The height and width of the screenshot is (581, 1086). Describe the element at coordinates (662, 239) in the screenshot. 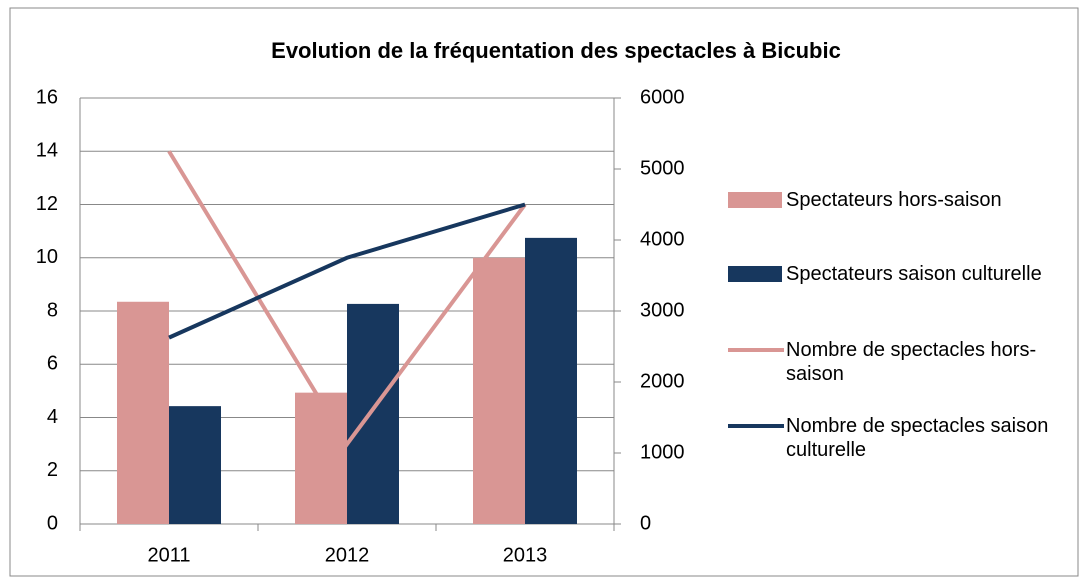

I see `y2-tick-label: 4000` at that location.